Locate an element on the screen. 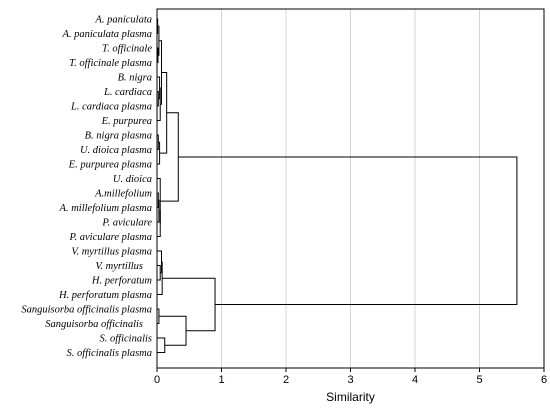  x-axis-ticks: 0 1 2 3 4 5 6 is located at coordinates (350, 377).